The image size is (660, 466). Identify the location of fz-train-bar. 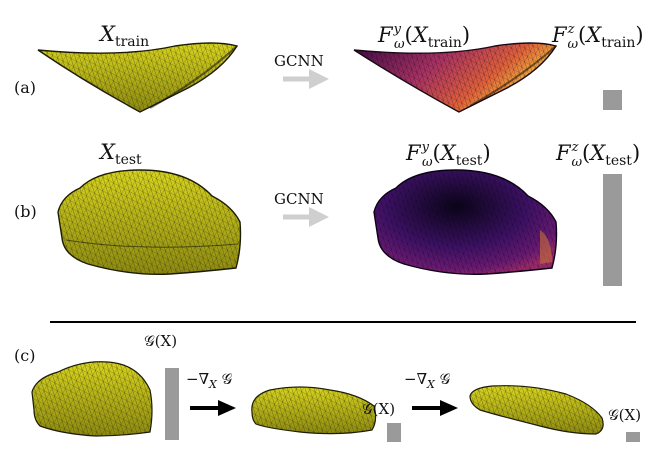
(612, 100).